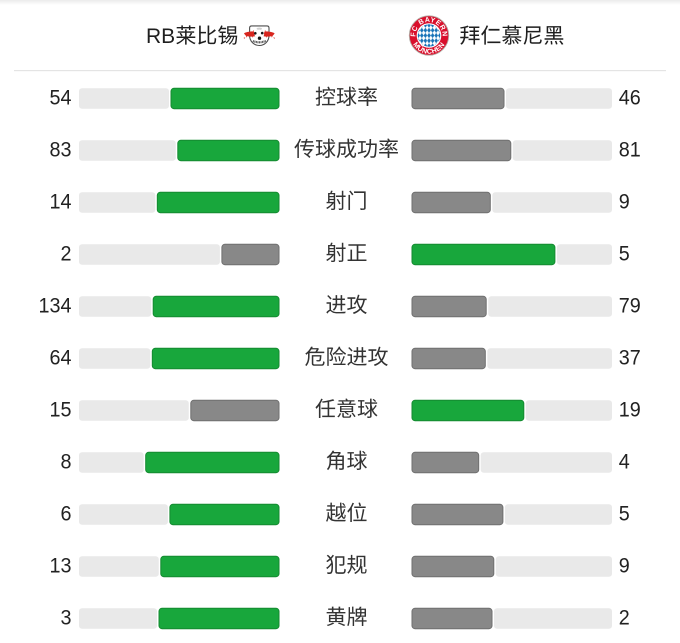  Describe the element at coordinates (66, 513) in the screenshot. I see `svg-text: 6` at that location.